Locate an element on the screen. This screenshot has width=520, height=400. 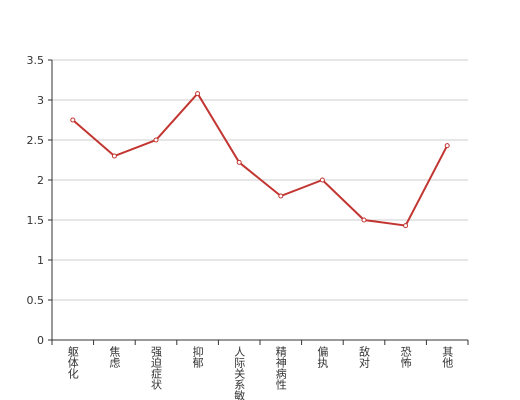
y-tick-label: 1 is located at coordinates (40, 260).